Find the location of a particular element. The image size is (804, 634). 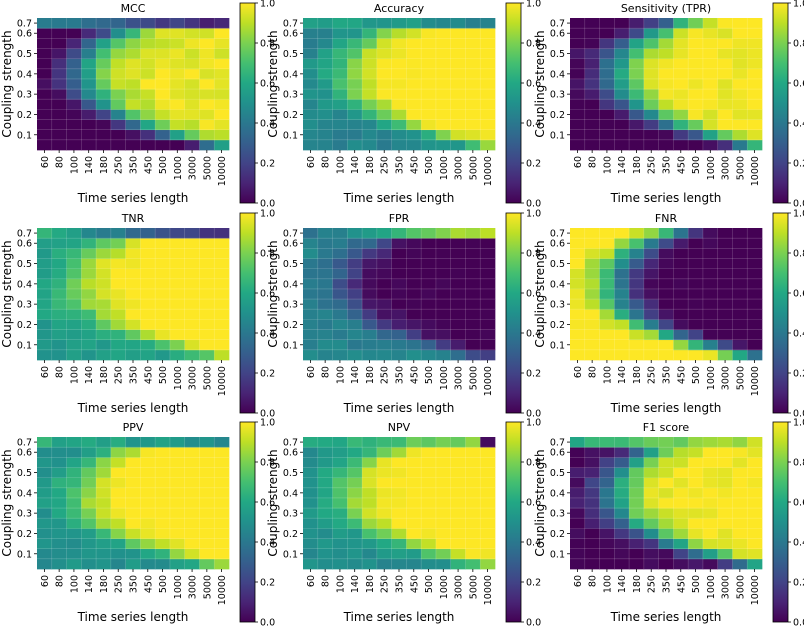

colorbar-tick-label: 0.4 is located at coordinates (267, 334).